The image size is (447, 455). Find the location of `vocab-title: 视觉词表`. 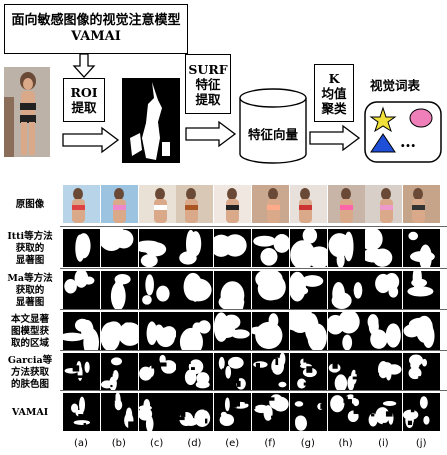

vocab-title: 视觉词表 is located at coordinates (395, 85).